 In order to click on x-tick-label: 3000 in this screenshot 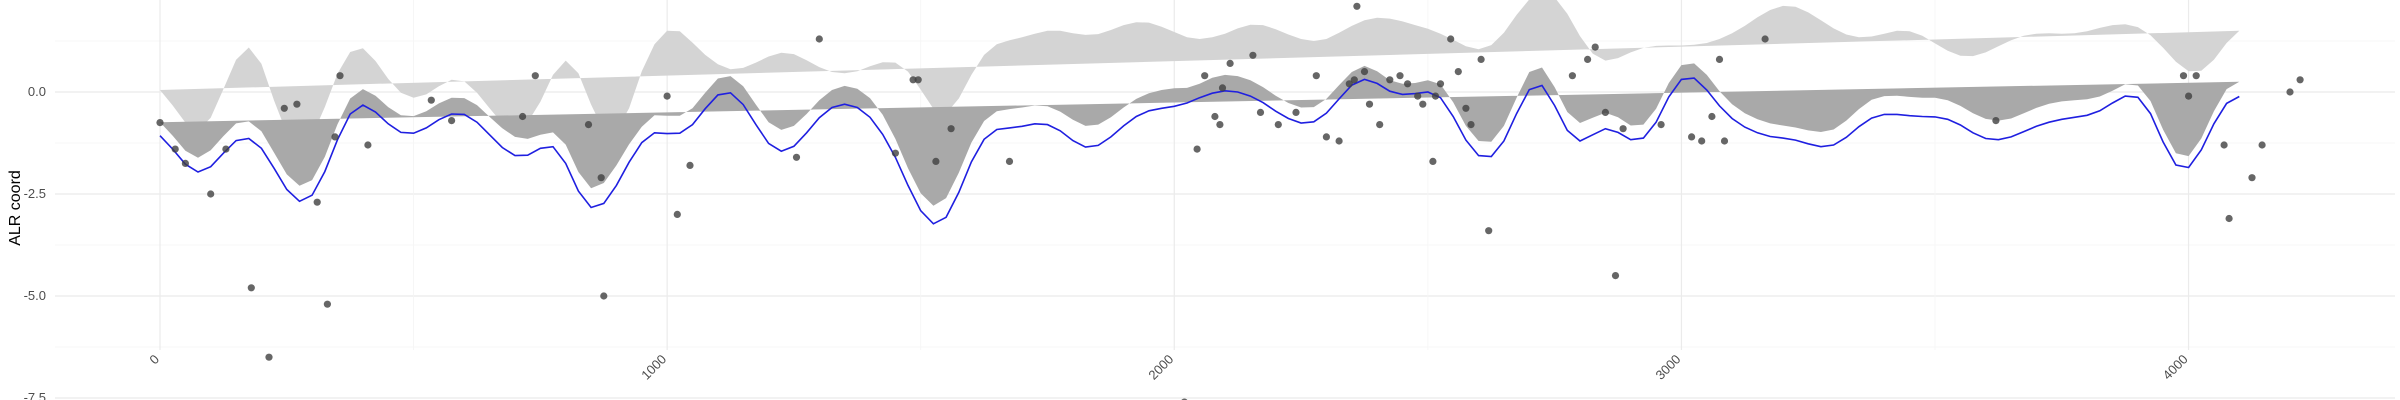, I will do `click(1667, 367)`.